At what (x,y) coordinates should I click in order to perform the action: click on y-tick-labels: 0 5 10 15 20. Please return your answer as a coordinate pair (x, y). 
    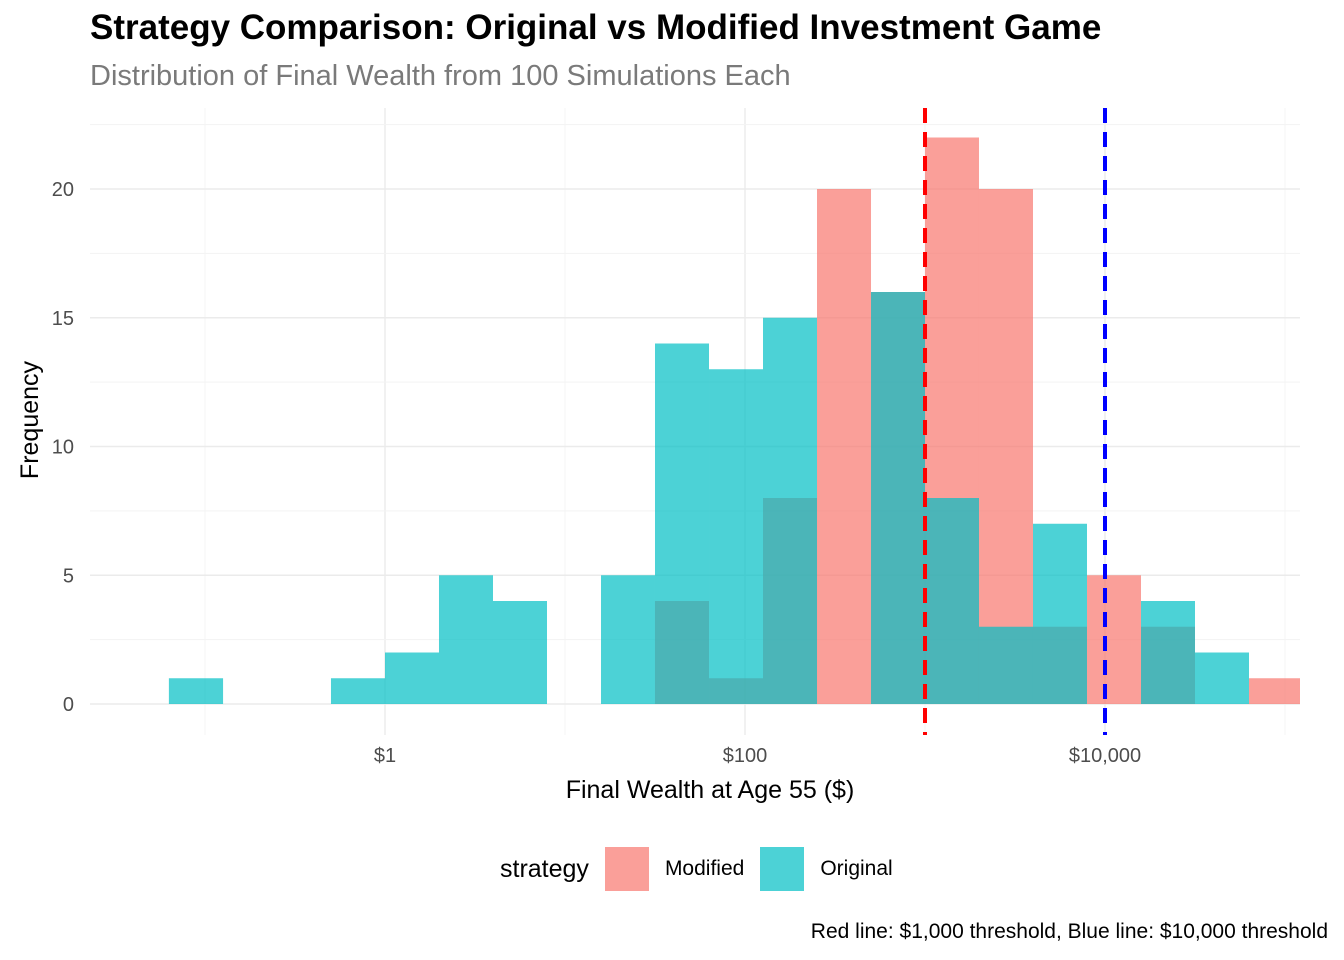
    Looking at the image, I should click on (63, 447).